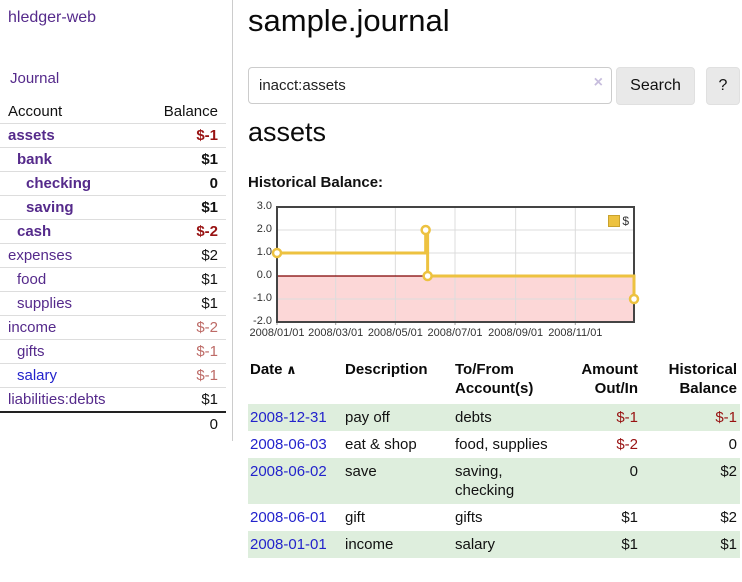 This screenshot has width=742, height=582. What do you see at coordinates (469, 517) in the screenshot?
I see `transaction-accounts: gifts` at bounding box center [469, 517].